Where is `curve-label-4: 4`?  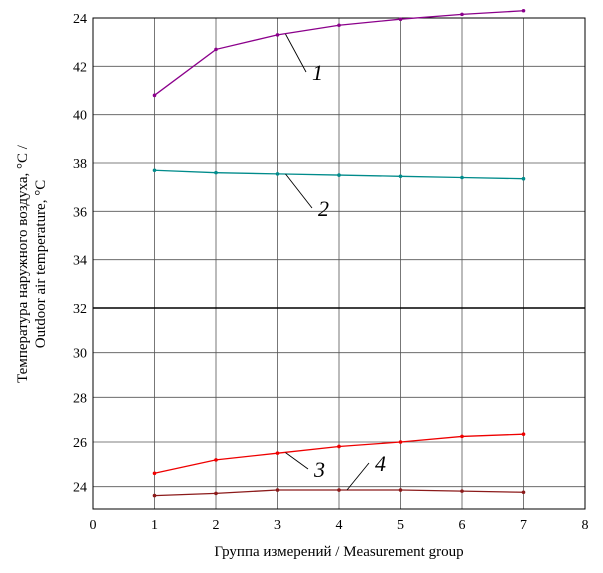
curve-label-4: 4 is located at coordinates (380, 463).